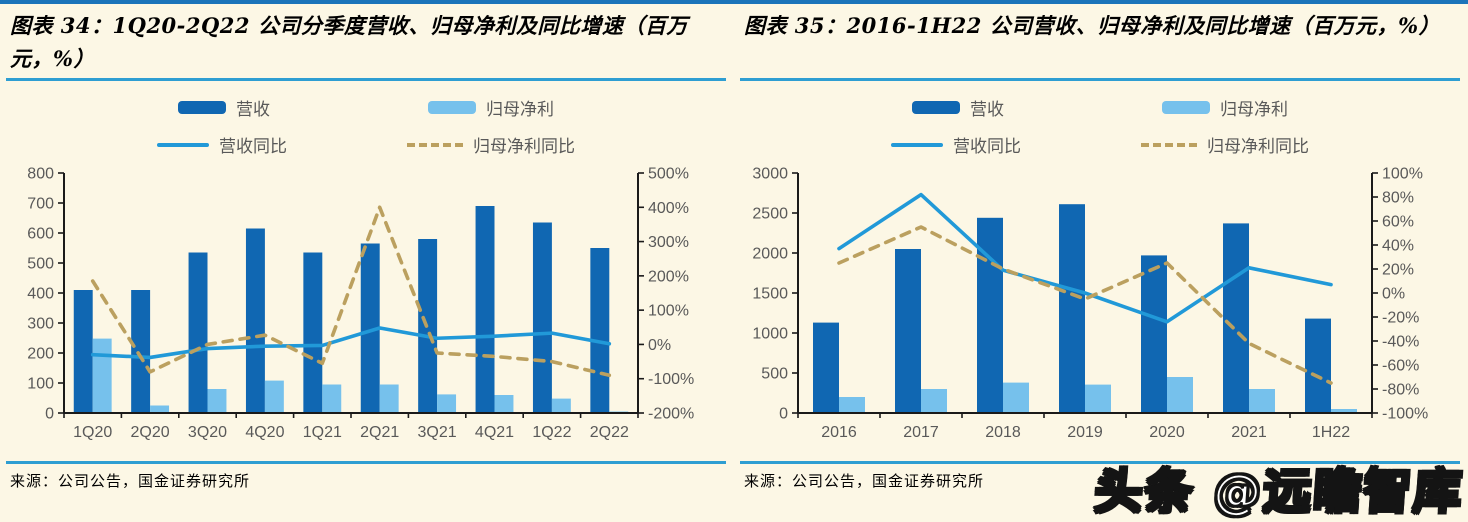 This screenshot has height=522, width=1468. I want to click on axis-label: 1500, so click(770, 294).